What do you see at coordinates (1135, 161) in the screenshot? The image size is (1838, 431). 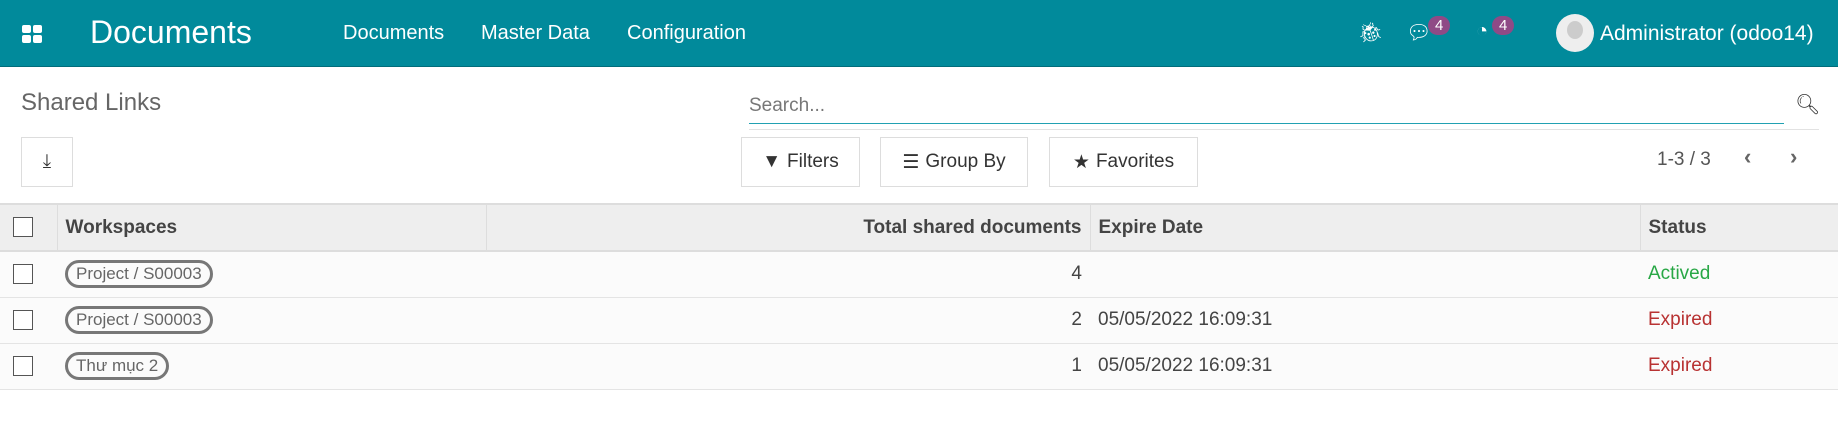 I see `favorites-label: Favorites` at bounding box center [1135, 161].